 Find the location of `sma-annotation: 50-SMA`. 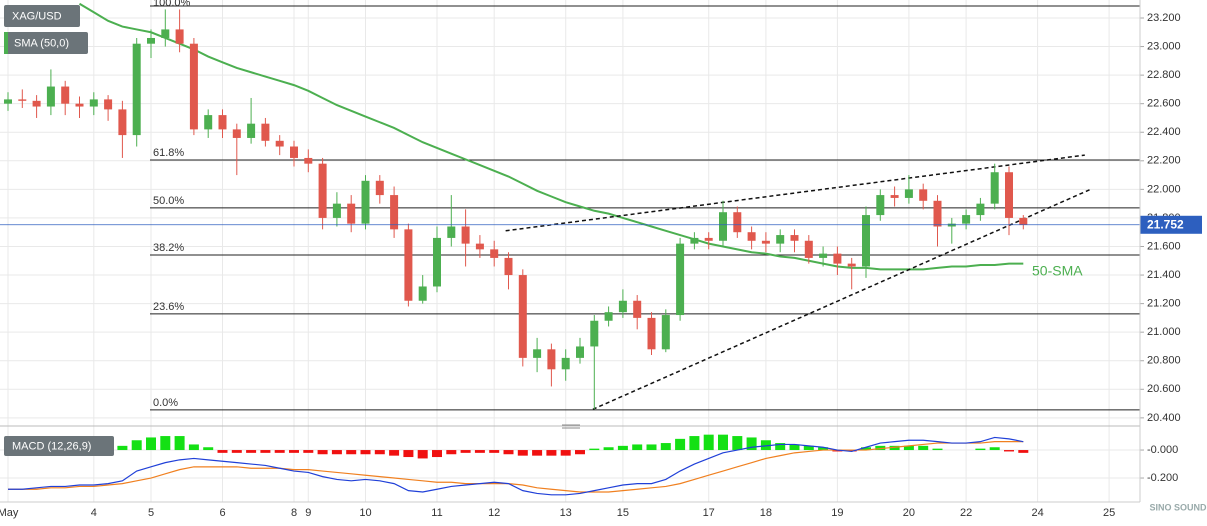

sma-annotation: 50-SMA is located at coordinates (1057, 271).